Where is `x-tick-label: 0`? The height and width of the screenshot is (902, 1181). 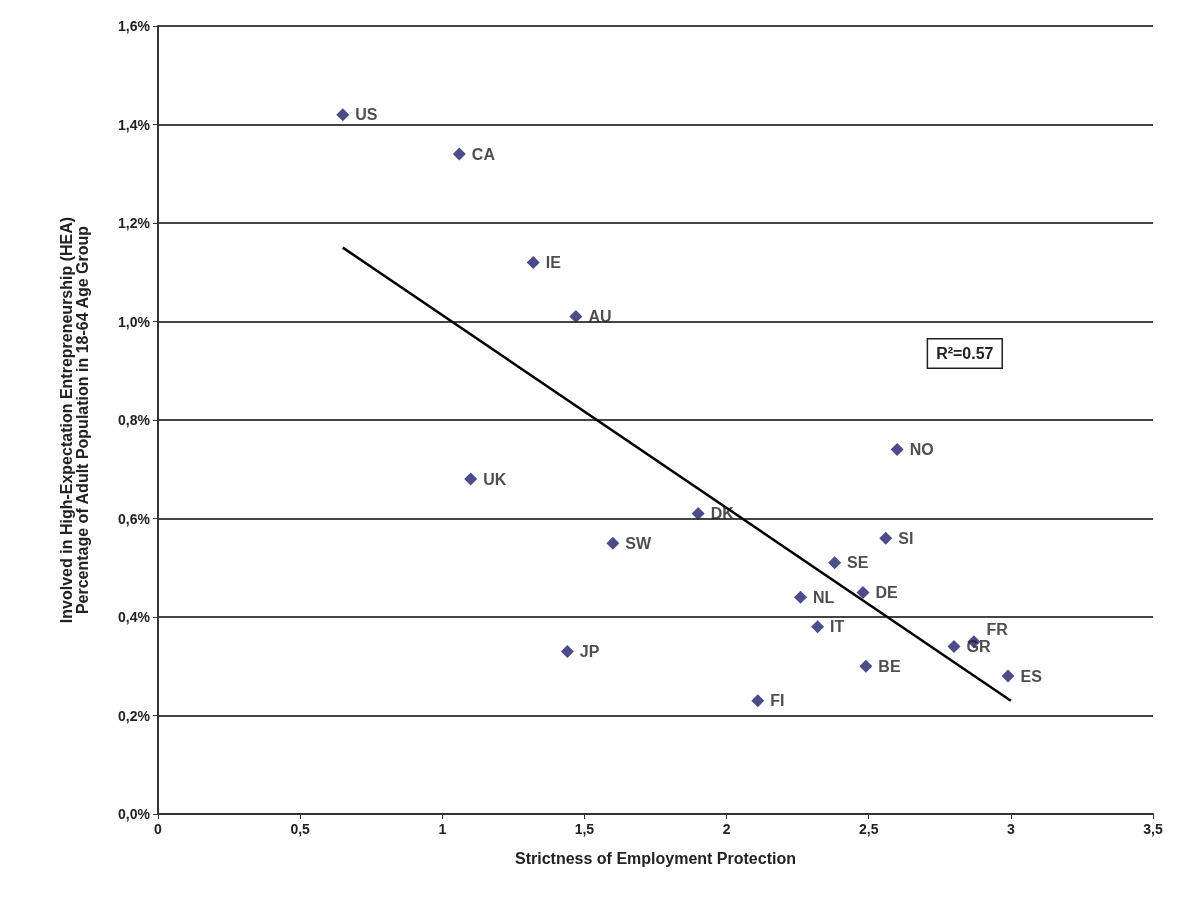 x-tick-label: 0 is located at coordinates (158, 829).